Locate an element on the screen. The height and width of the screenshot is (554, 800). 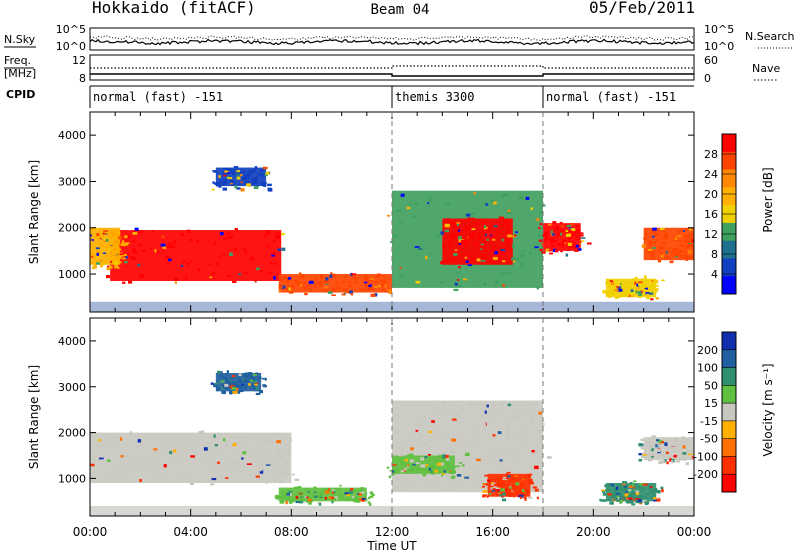
freq-line is located at coordinates (392, 75).